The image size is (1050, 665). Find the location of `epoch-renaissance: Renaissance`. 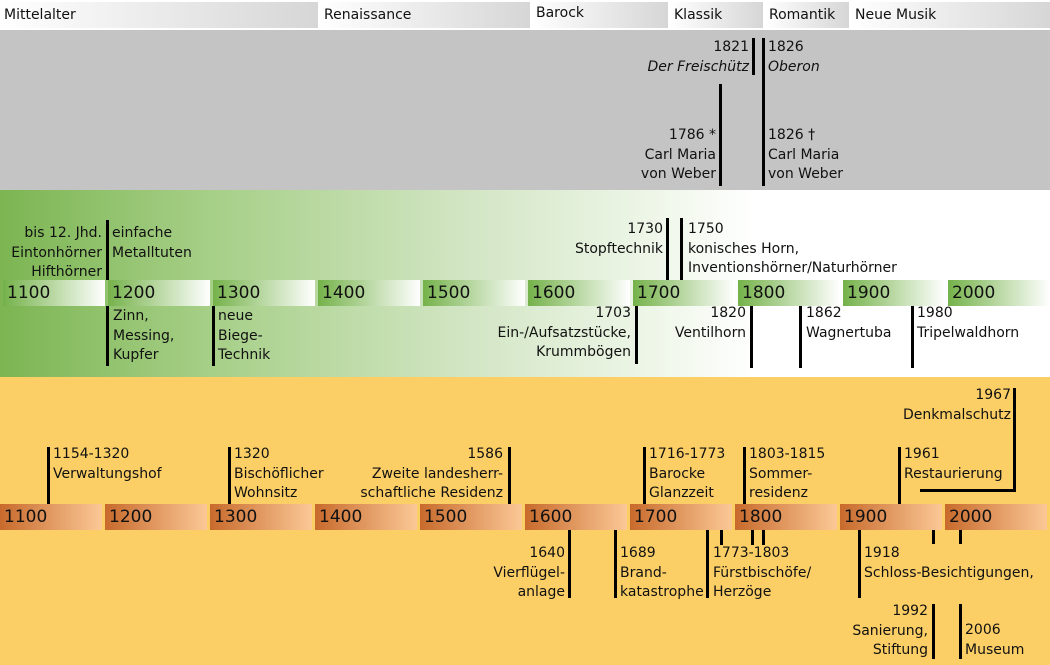

epoch-renaissance: Renaissance is located at coordinates (425, 15).